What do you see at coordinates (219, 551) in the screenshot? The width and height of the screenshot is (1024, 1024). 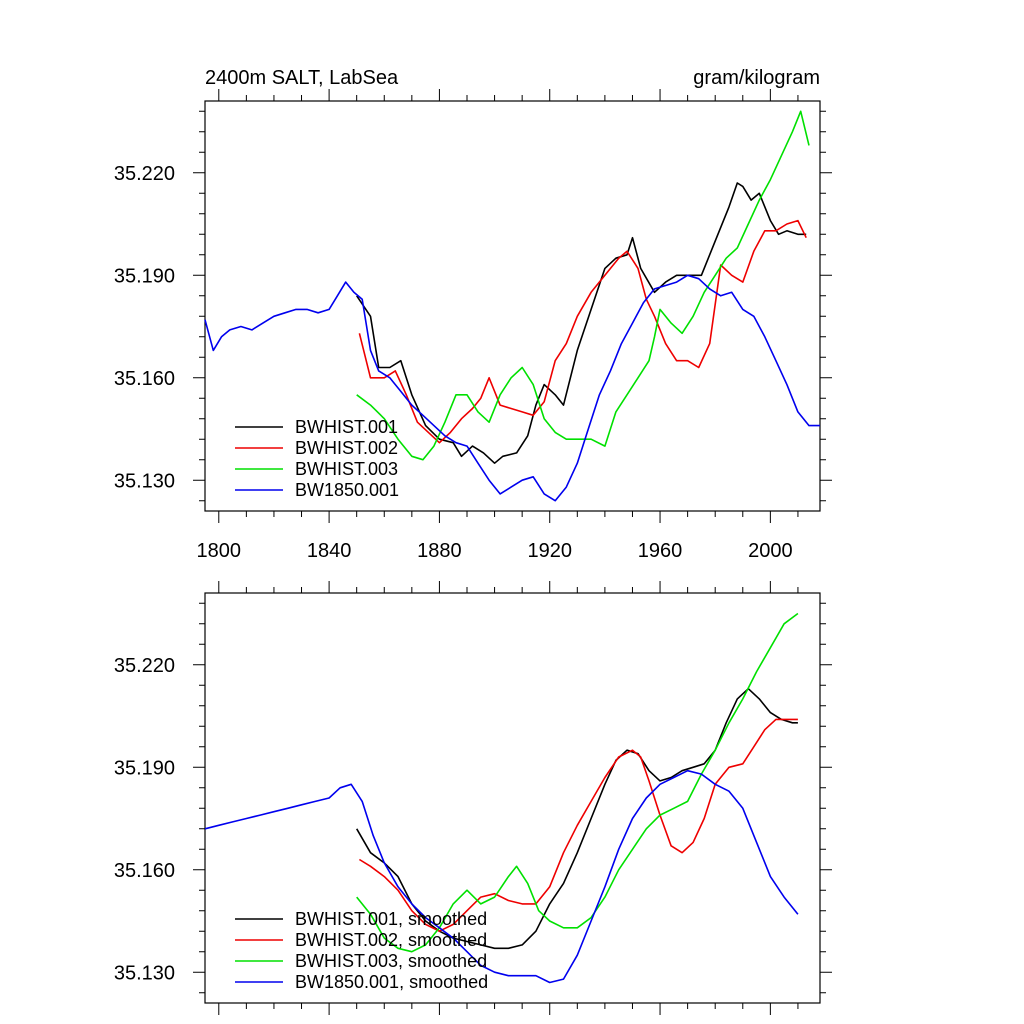 I see `x-tick-label: 1800` at bounding box center [219, 551].